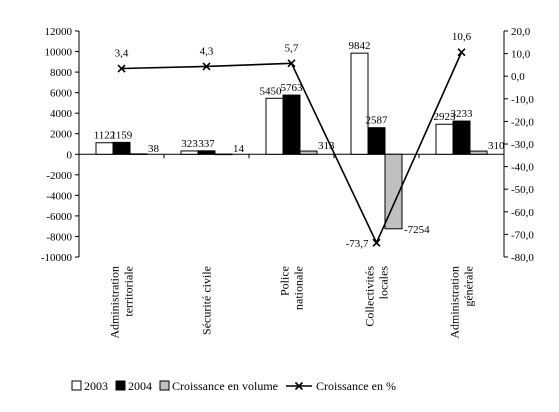 The height and width of the screenshot is (412, 559). What do you see at coordinates (122, 135) in the screenshot?
I see `bar-data-label: 1159` at bounding box center [122, 135].